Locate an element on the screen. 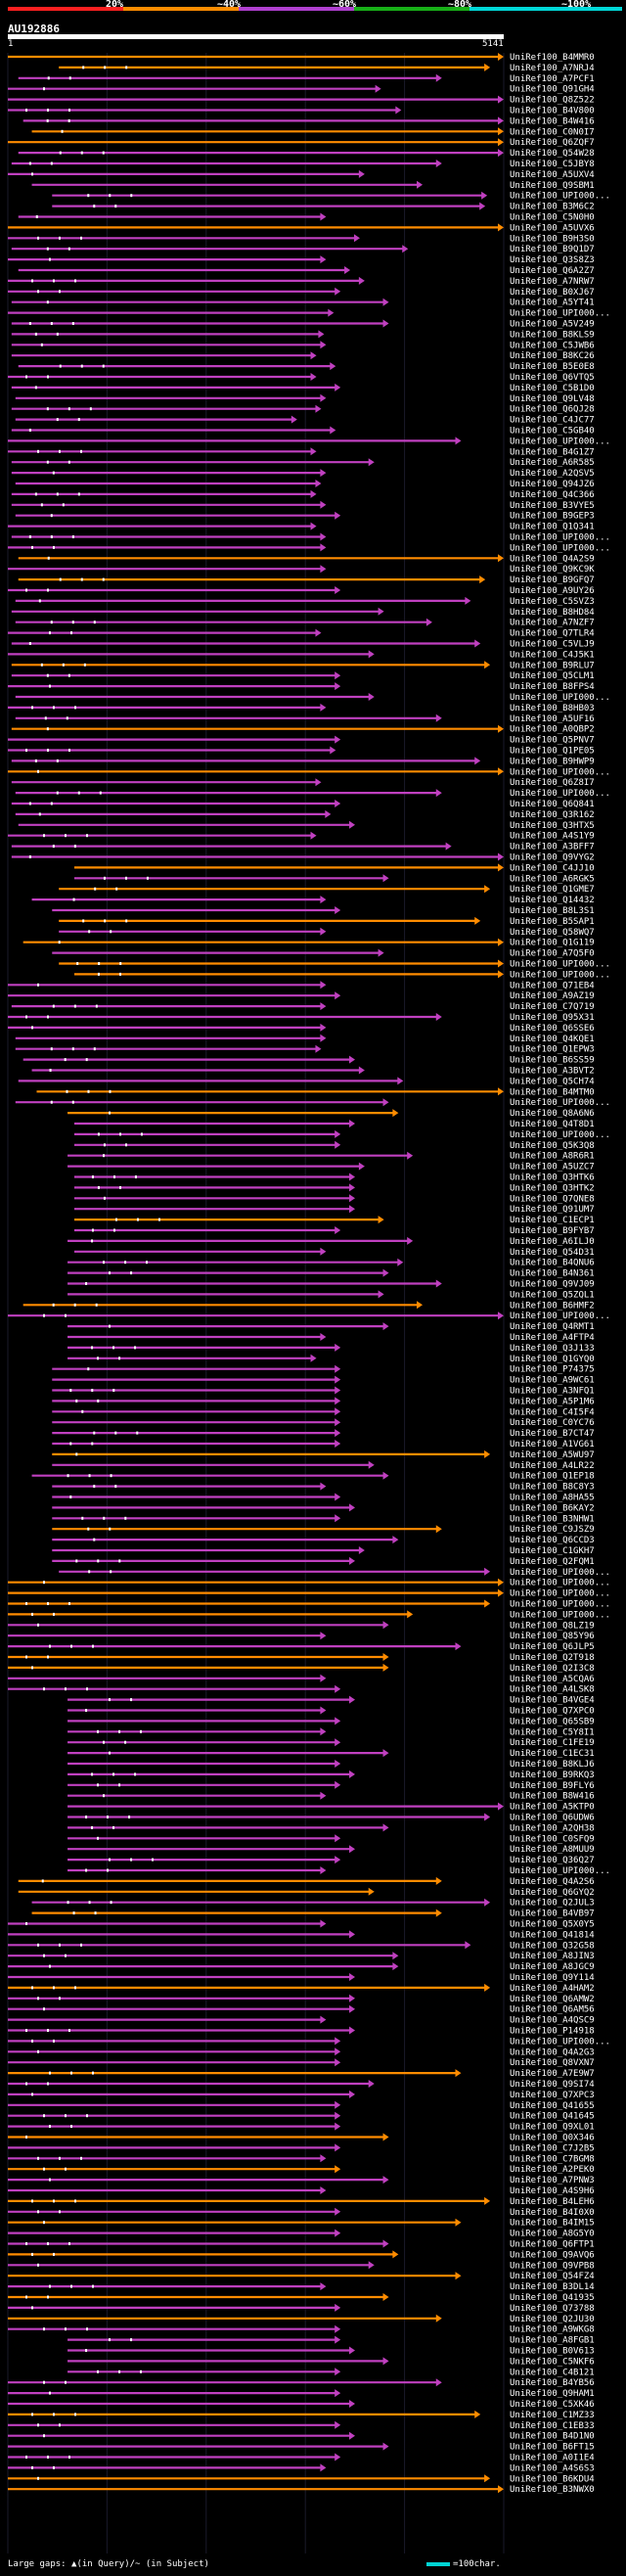 The height and width of the screenshot is (2576, 626). hit-label: UniRef100_A5KTP0 is located at coordinates (552, 1808).